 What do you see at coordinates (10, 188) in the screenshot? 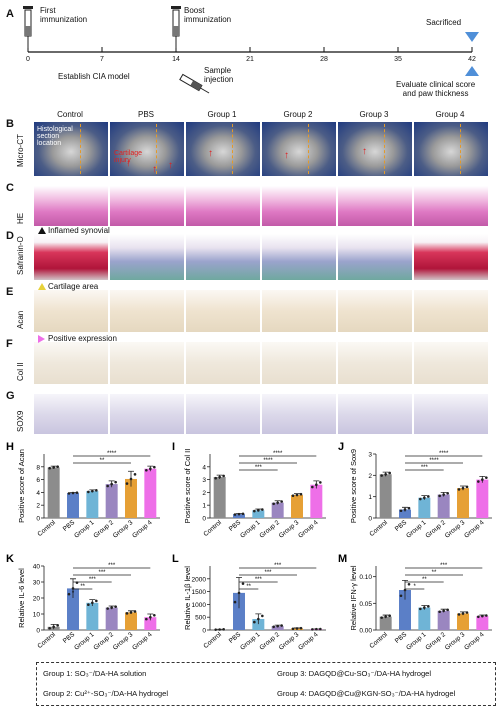
I see `panel-label-c: C` at bounding box center [10, 188].